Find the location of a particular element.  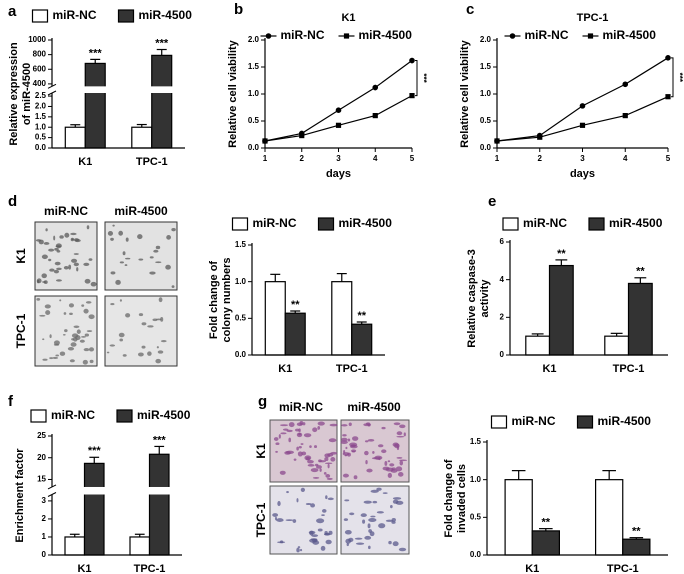

legend-marker is located at coordinates (268, 36).